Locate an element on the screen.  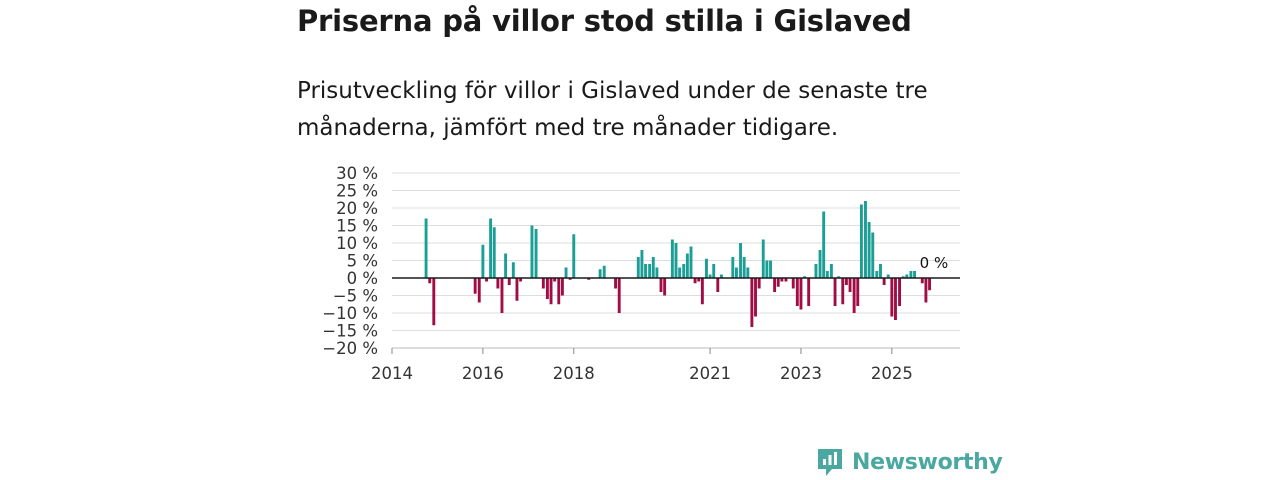
y-tick-label: −20 % is located at coordinates (350, 348).